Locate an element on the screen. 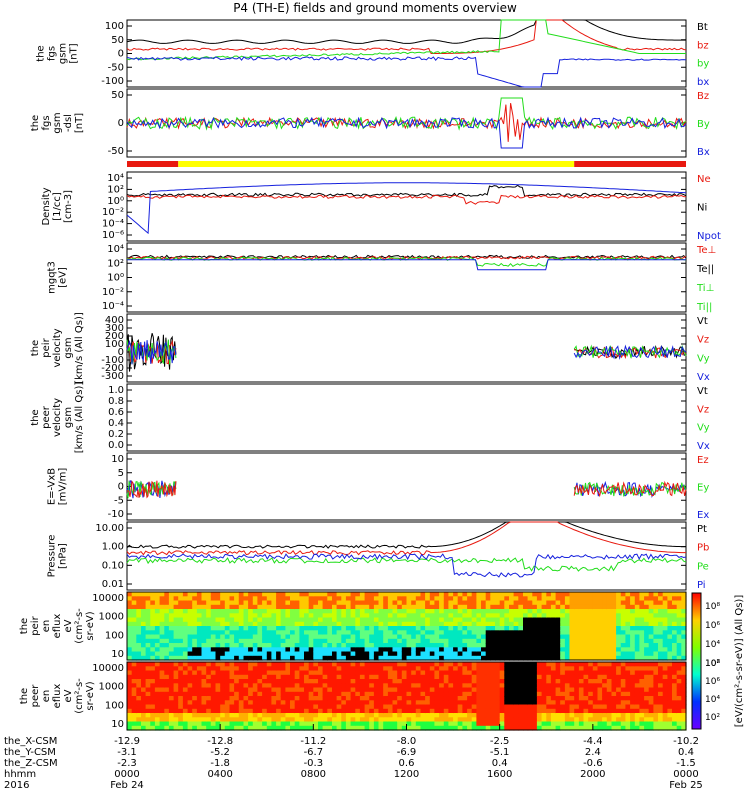 This screenshot has height=800, width=750. legend-label: Ex is located at coordinates (703, 515).